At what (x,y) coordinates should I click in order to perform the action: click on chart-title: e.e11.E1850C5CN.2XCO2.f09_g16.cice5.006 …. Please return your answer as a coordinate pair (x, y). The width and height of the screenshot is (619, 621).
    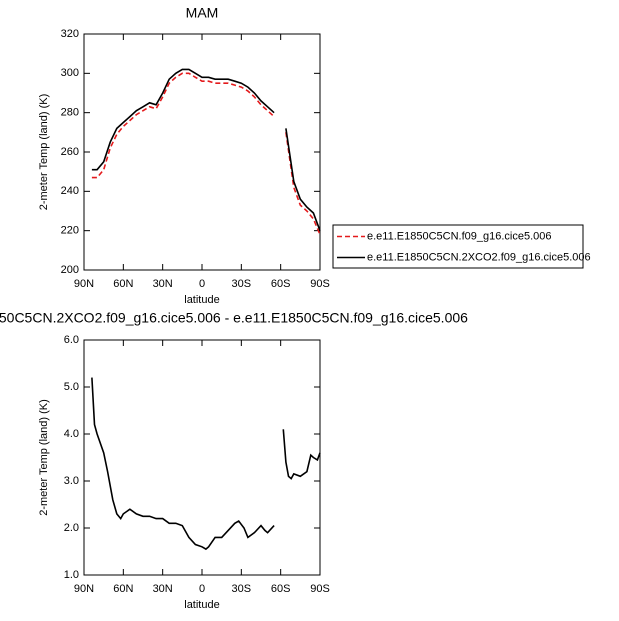
    Looking at the image, I should click on (234, 318).